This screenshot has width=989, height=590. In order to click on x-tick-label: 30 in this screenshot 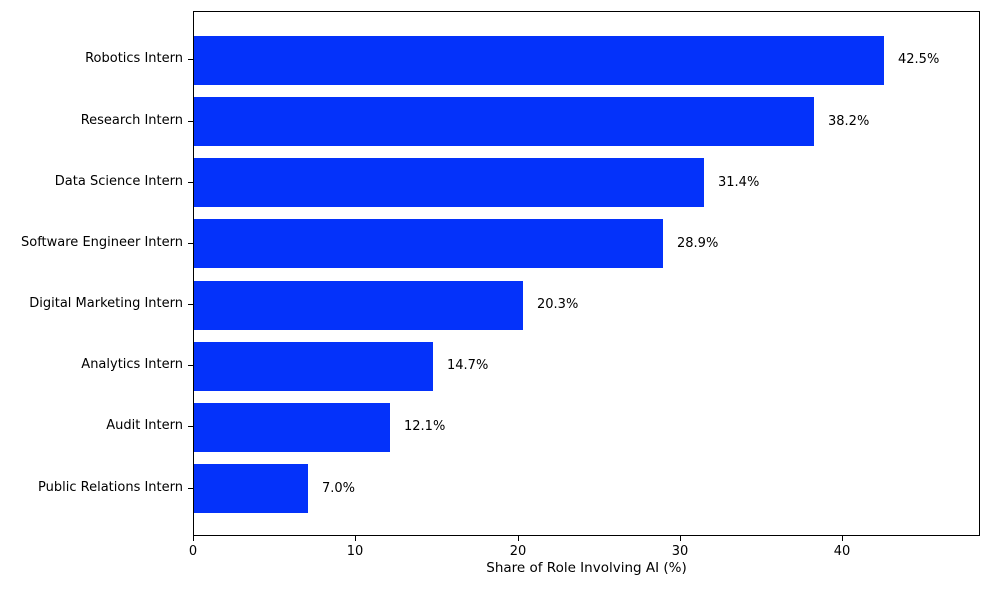, I will do `click(680, 551)`.